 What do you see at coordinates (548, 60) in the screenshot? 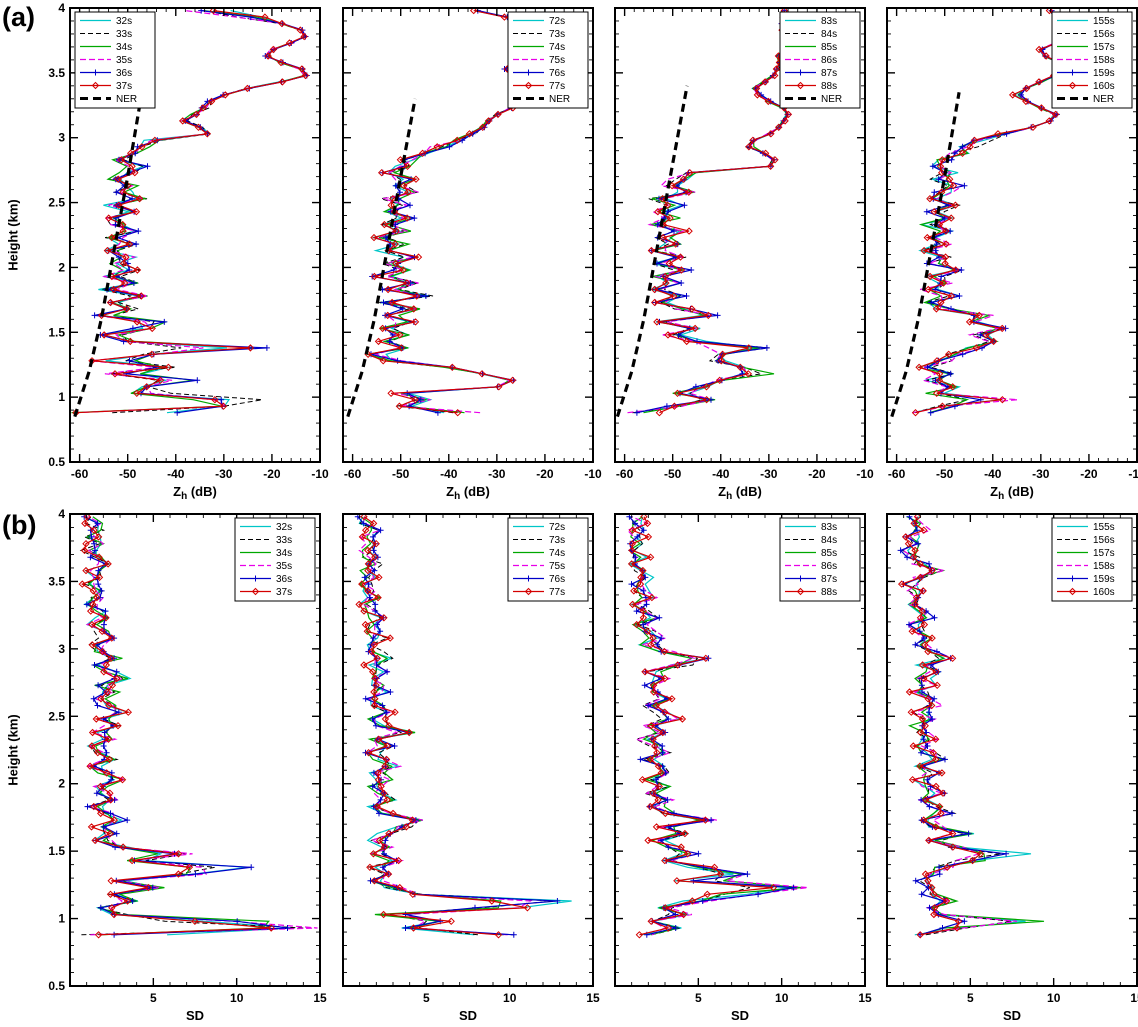
I see `legend: 72s 73s 74s 75s 76s 77s NER` at bounding box center [548, 60].